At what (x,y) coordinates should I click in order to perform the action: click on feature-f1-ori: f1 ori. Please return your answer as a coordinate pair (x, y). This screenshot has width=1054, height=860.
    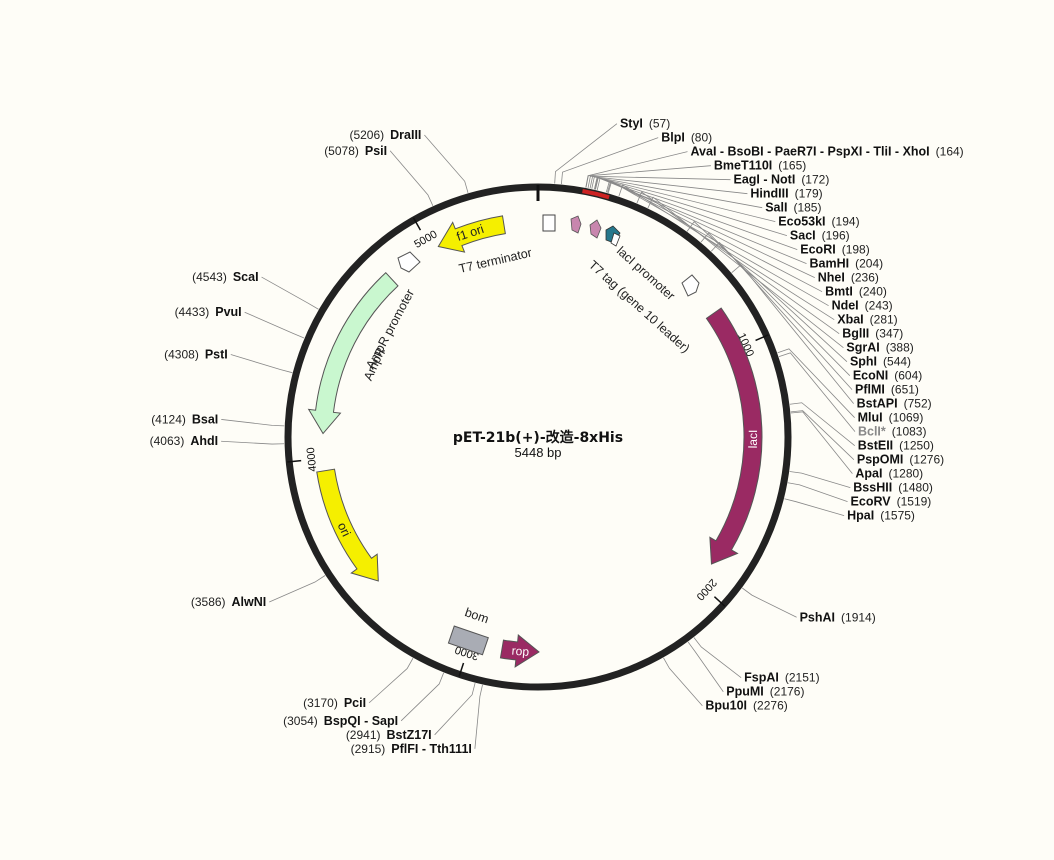
    Looking at the image, I should click on (471, 234).